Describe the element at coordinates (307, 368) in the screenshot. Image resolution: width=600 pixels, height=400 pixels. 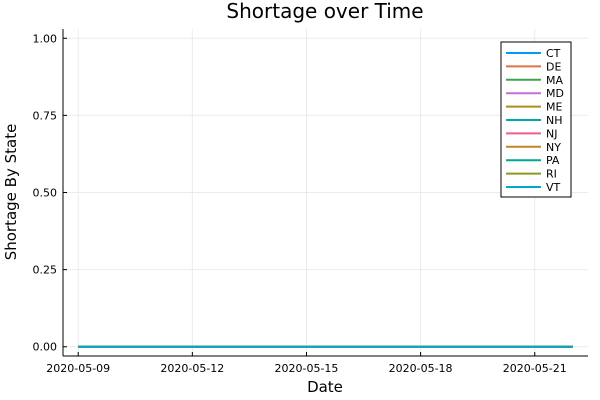
I see `x-tick-label: 2020-05-15` at that location.